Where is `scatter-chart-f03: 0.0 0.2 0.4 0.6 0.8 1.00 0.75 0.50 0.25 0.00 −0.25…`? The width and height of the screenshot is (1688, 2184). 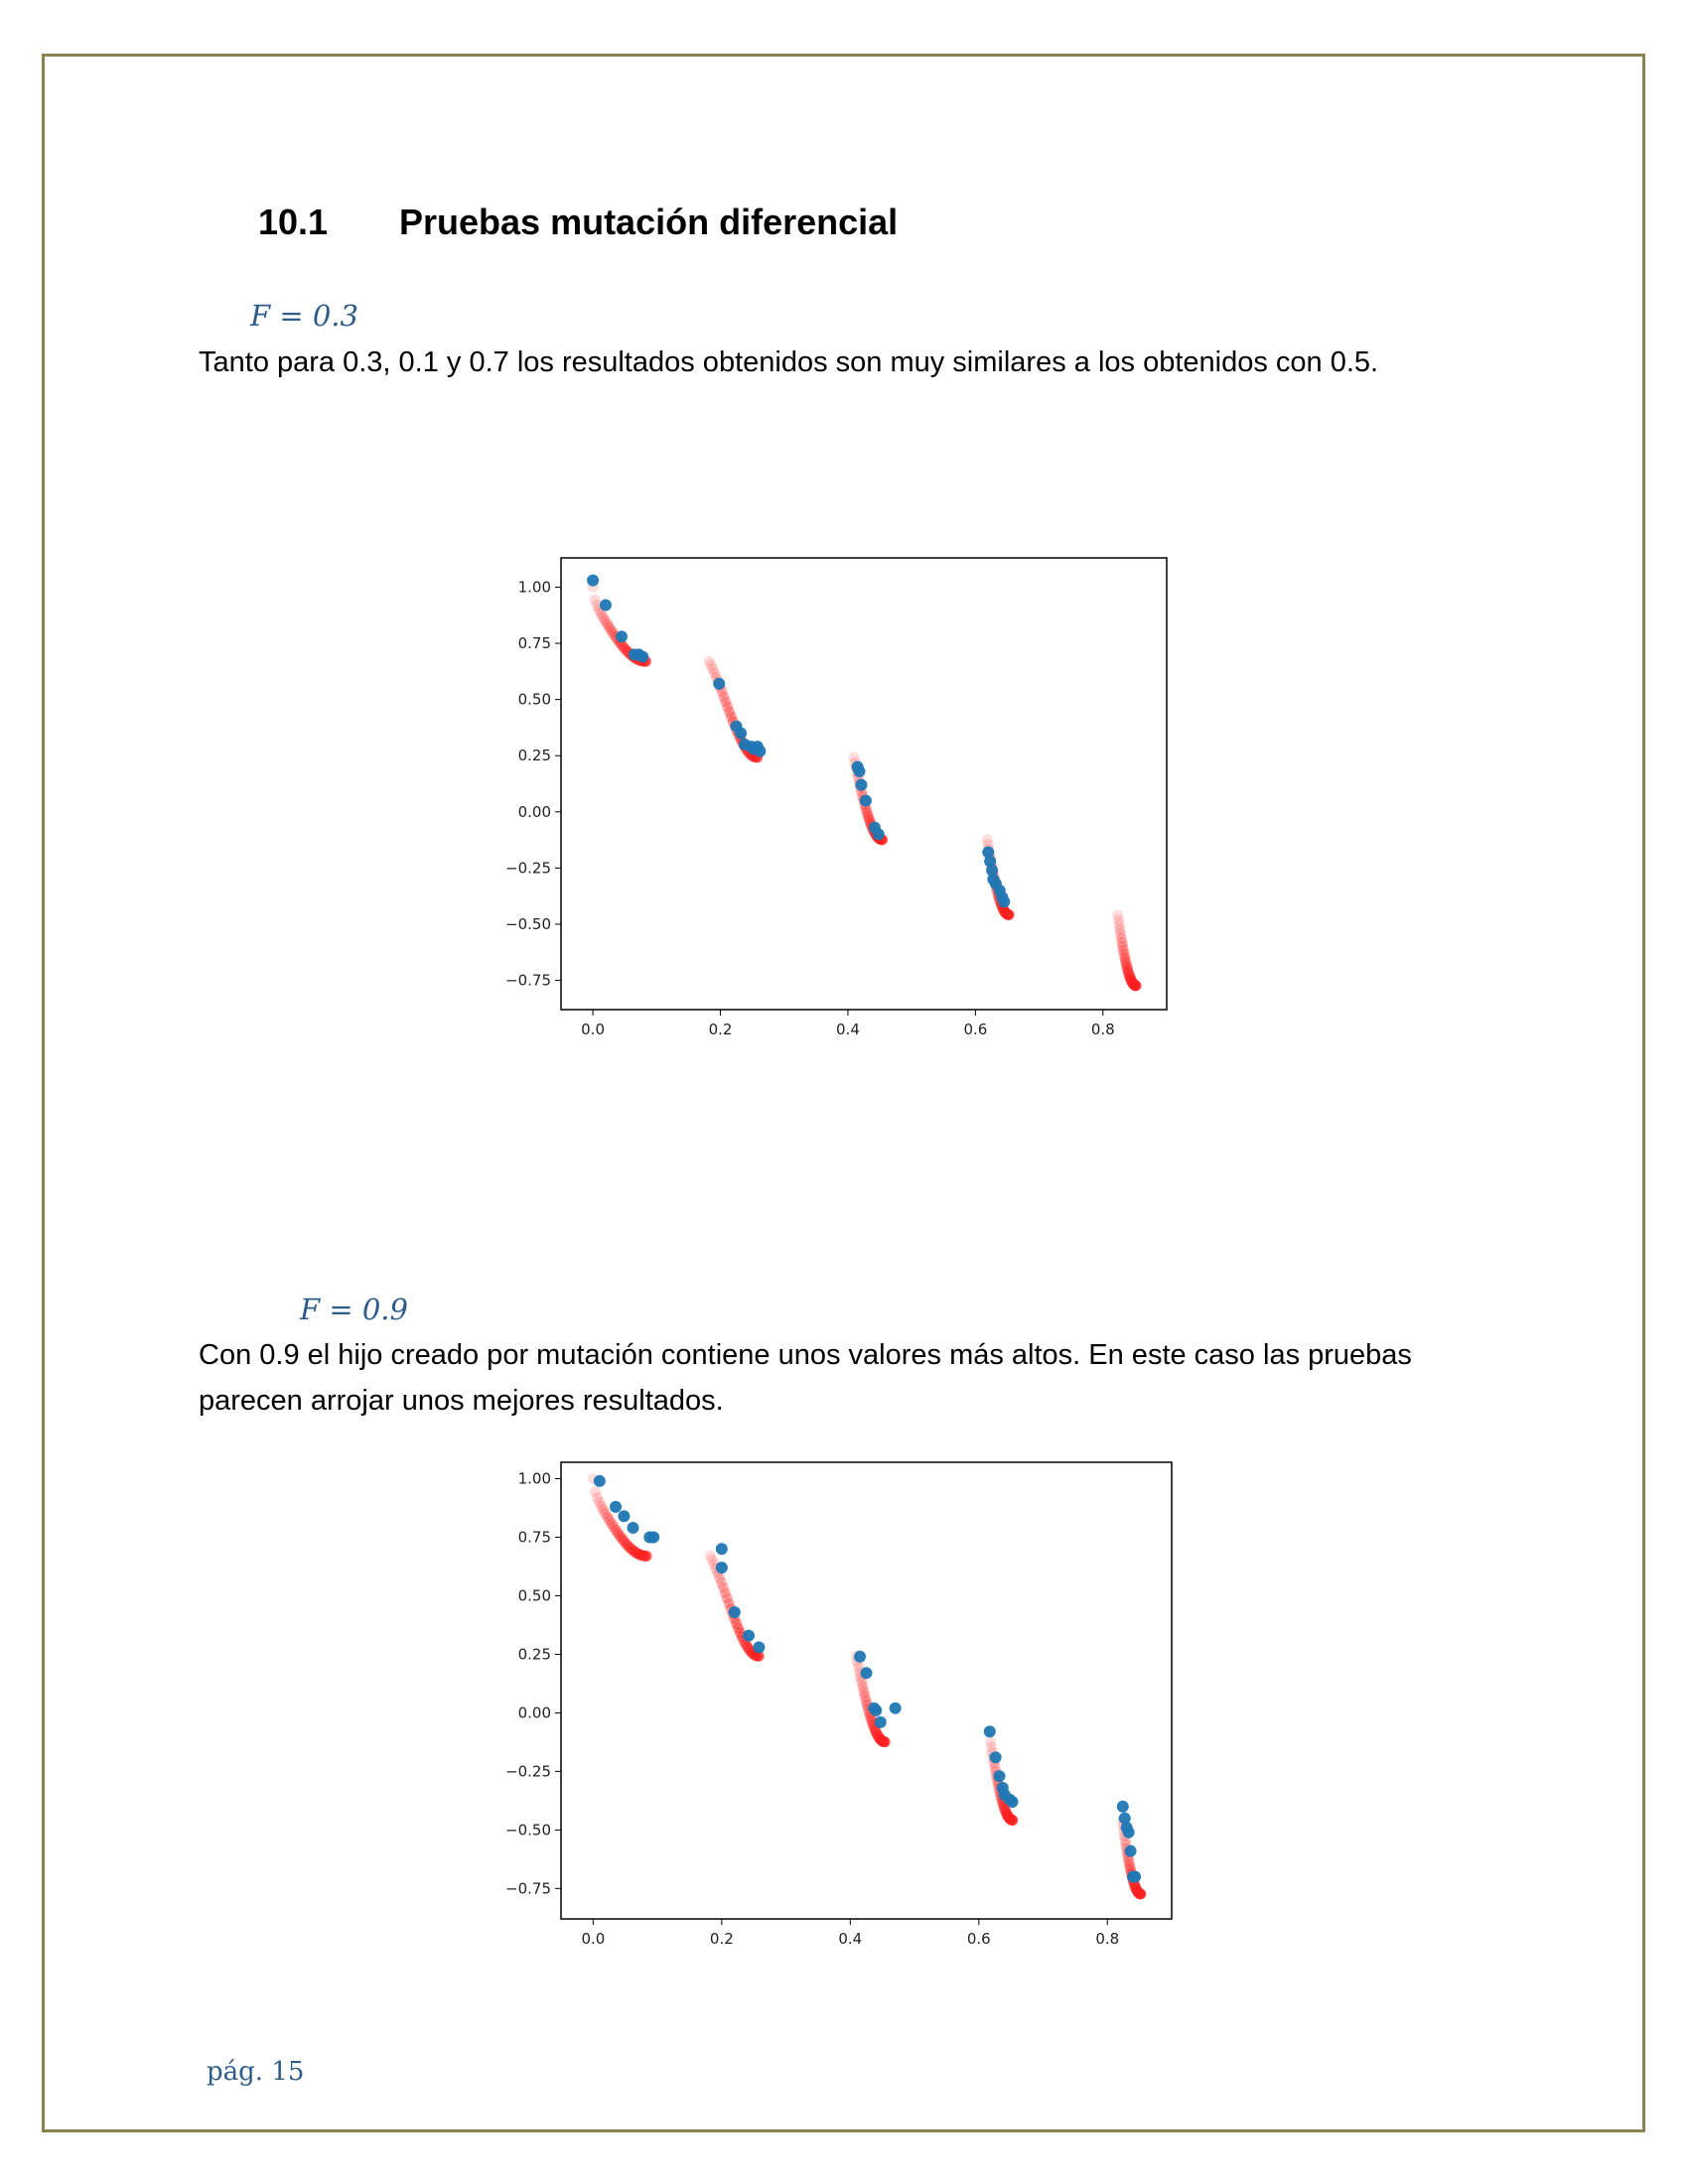 scatter-chart-f03: 0.0 0.2 0.4 0.6 0.8 1.00 0.75 0.50 0.25 0.00 −0.25… is located at coordinates (836, 797).